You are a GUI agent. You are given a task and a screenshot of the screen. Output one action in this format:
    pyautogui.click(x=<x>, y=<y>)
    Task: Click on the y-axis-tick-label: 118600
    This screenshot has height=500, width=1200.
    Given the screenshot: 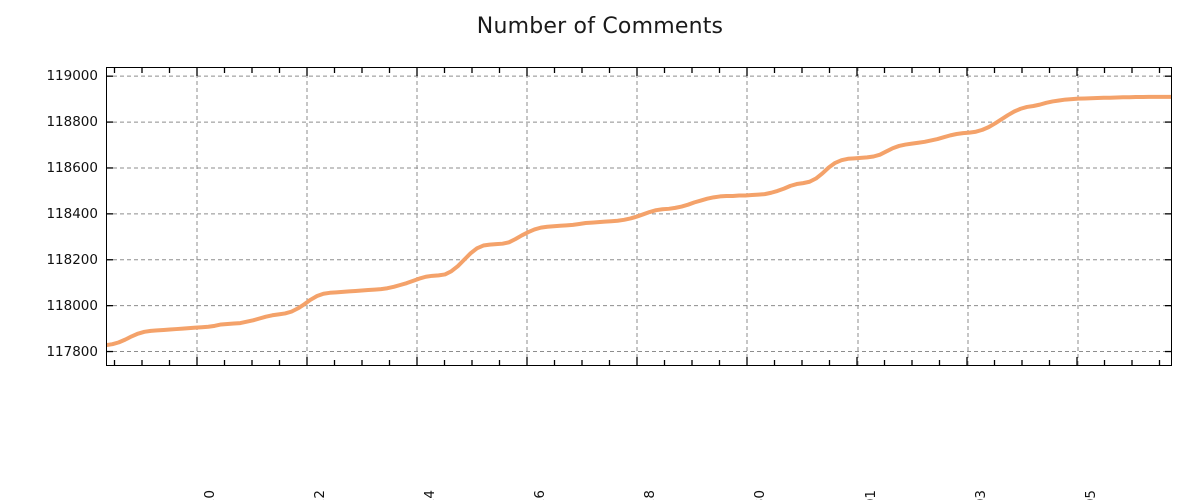 What is the action you would take?
    pyautogui.click(x=72, y=167)
    